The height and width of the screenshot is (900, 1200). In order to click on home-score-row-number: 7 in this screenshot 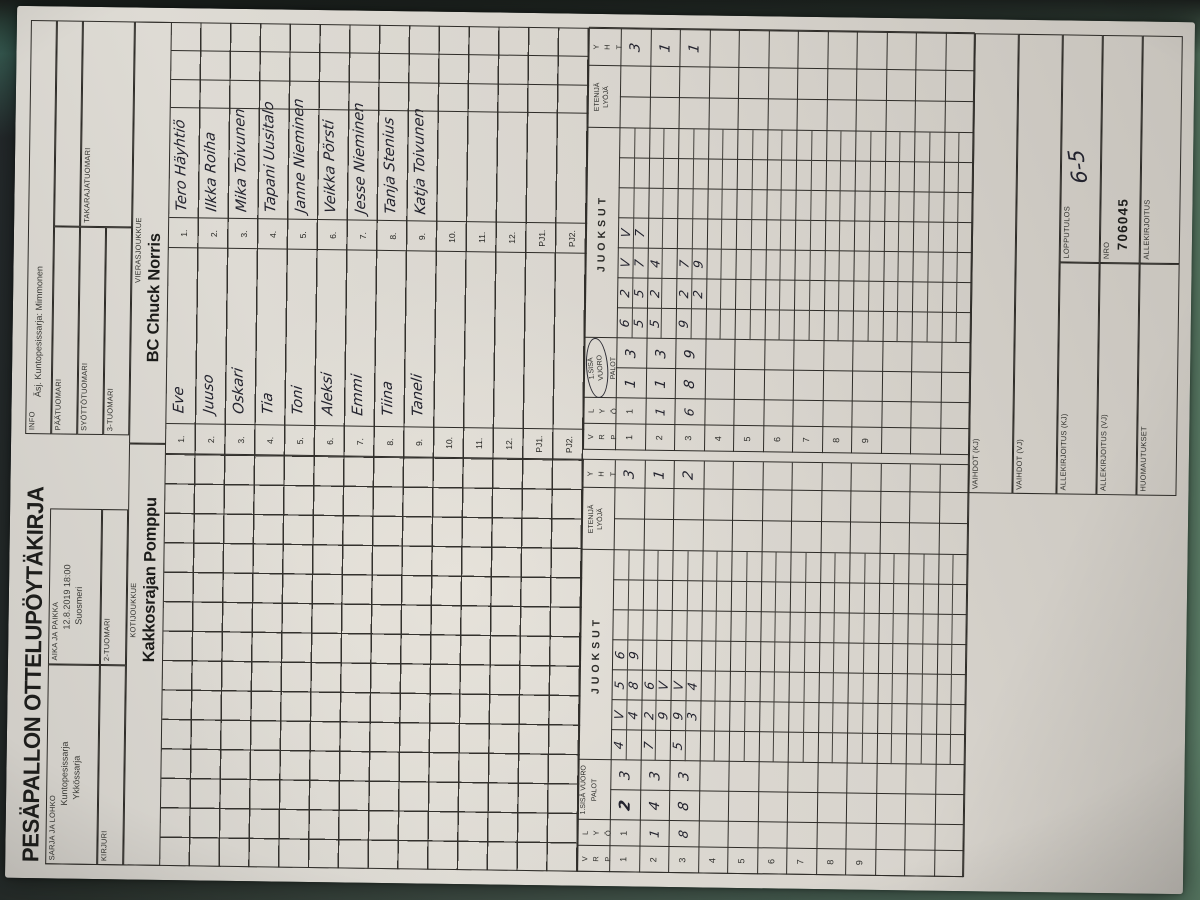, I will do `click(800, 862)`.